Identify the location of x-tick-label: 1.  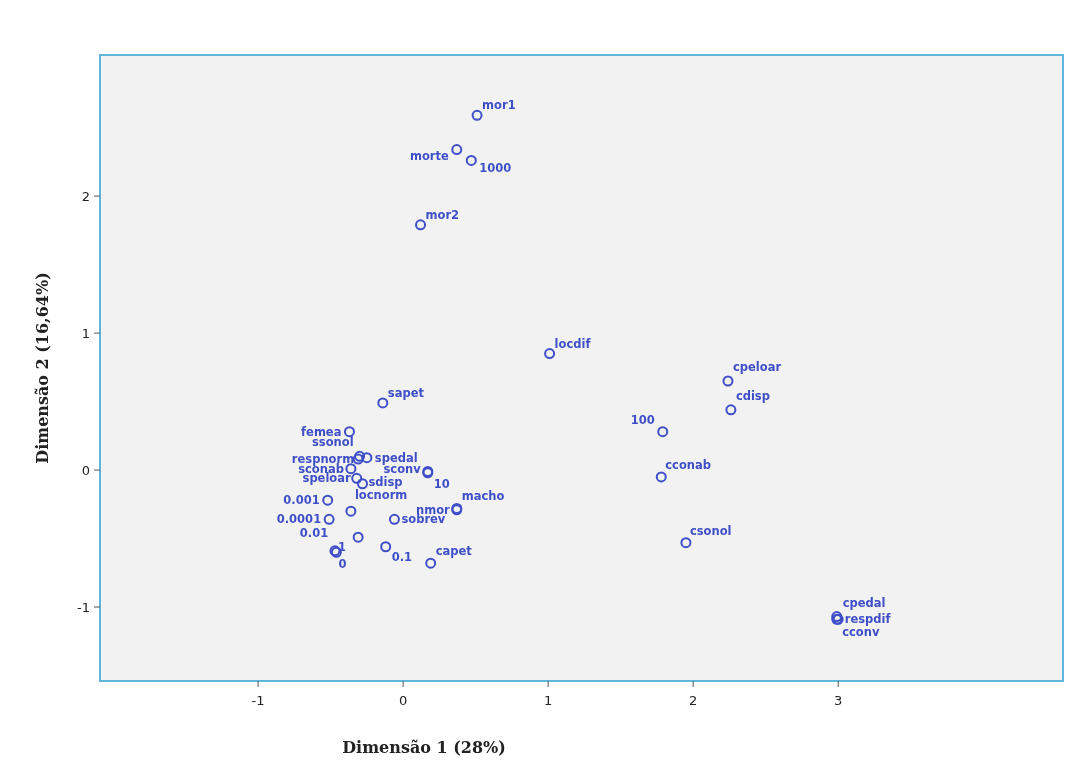
(548, 700).